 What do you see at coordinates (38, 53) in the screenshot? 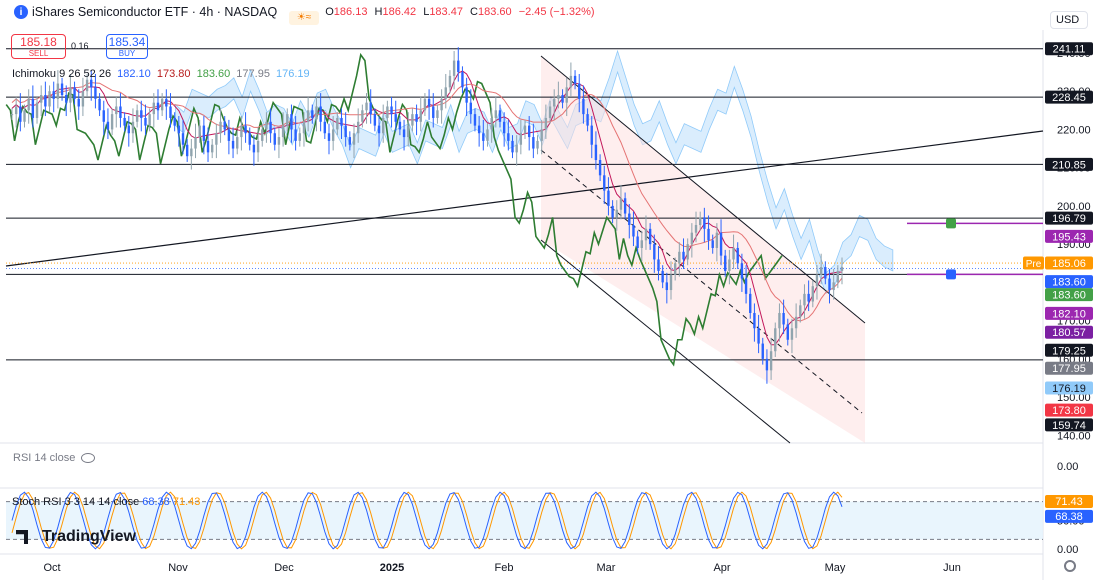
I see `sell-label: SELL` at bounding box center [38, 53].